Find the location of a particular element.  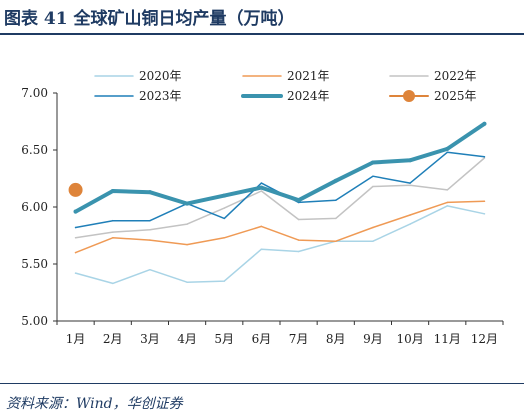

x-tick-label: 2月 is located at coordinates (113, 339).